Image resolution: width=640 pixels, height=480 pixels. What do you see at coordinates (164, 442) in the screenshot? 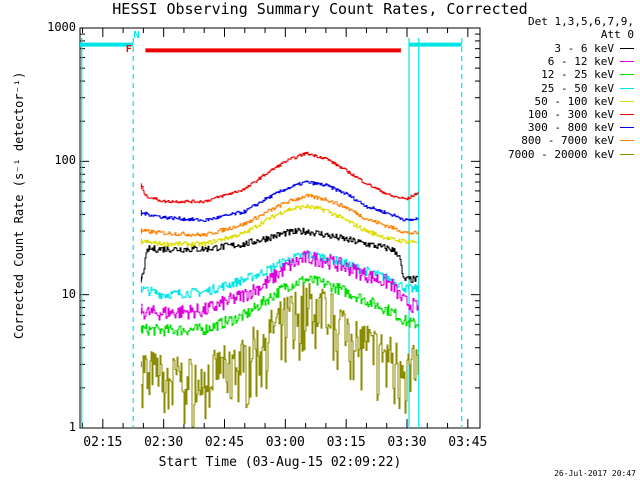
I see `x-tick-label: 02:30` at bounding box center [164, 442].